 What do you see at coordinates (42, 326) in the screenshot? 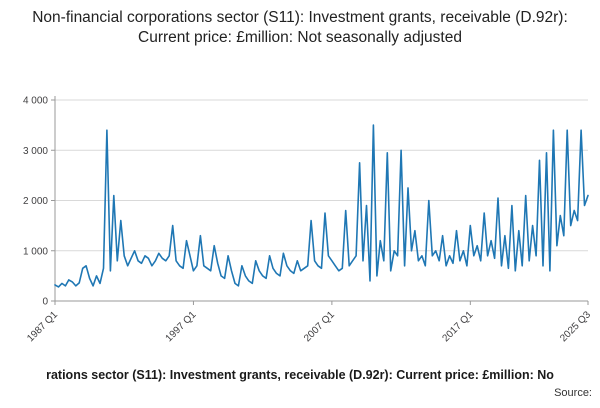
I see `x-tick-label: 1987 Q1` at bounding box center [42, 326].